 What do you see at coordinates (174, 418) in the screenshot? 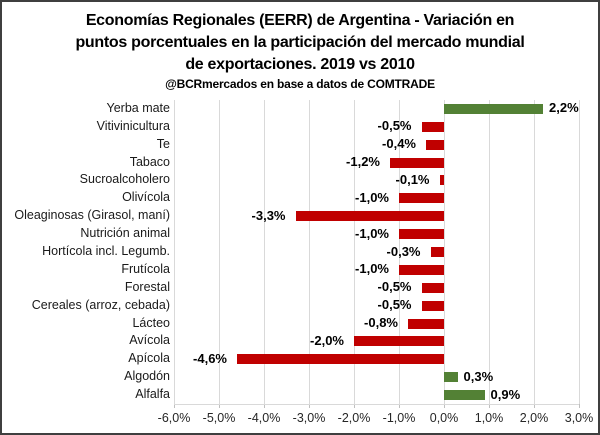
I see `x-axis-tick-label: -6,0%` at bounding box center [174, 418].